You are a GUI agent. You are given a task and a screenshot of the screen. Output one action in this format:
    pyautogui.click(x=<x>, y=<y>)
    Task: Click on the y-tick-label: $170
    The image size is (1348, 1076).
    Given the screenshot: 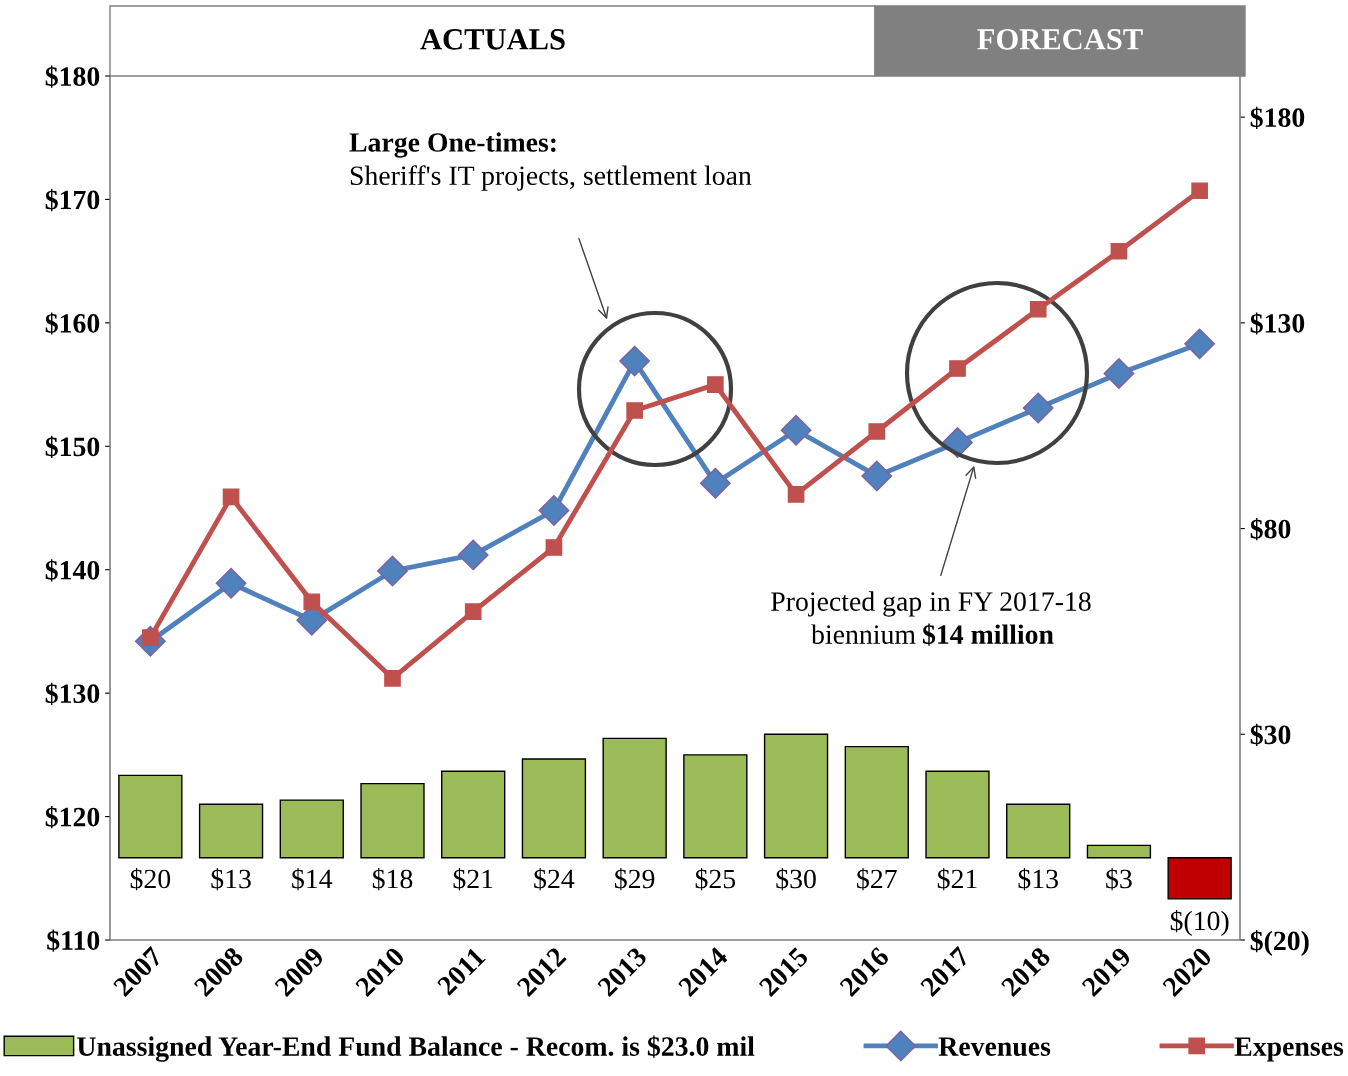 What is the action you would take?
    pyautogui.click(x=72, y=200)
    